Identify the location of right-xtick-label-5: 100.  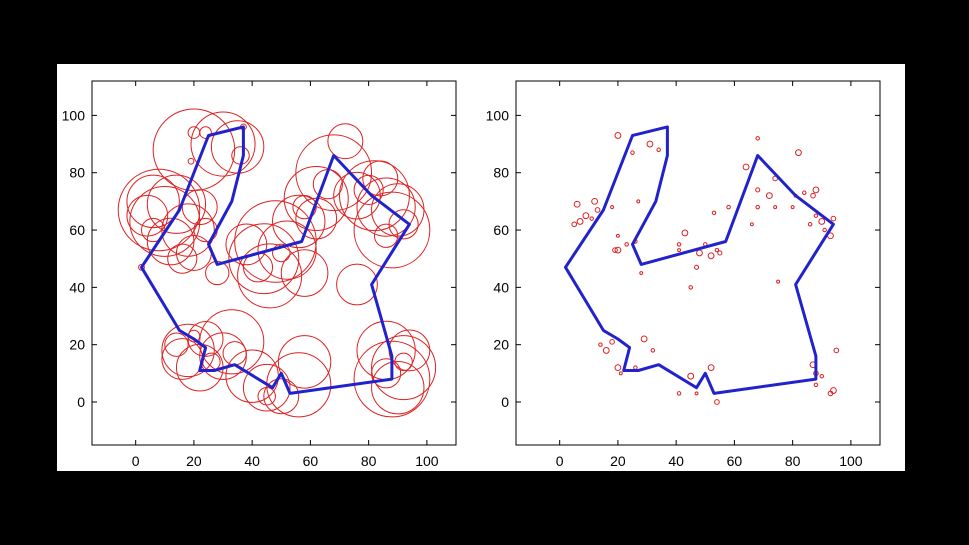
(851, 461).